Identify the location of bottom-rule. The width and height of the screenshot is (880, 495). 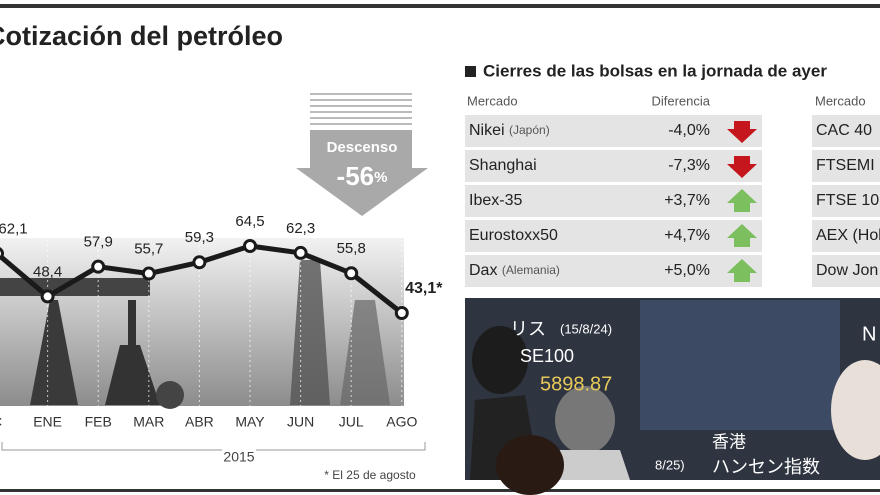
(440, 490).